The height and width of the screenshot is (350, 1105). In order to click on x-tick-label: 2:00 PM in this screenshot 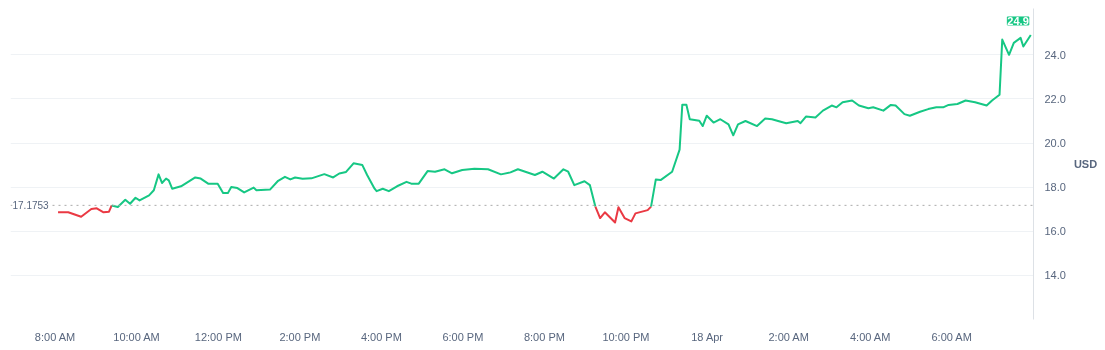, I will do `click(300, 336)`.